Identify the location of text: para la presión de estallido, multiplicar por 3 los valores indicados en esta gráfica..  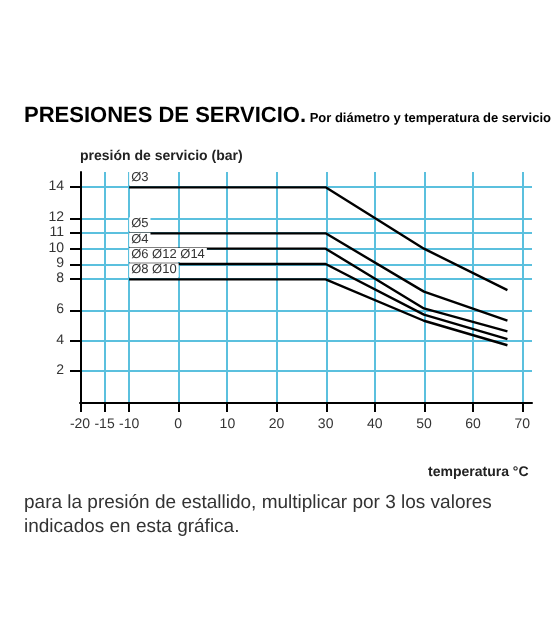
(259, 516).